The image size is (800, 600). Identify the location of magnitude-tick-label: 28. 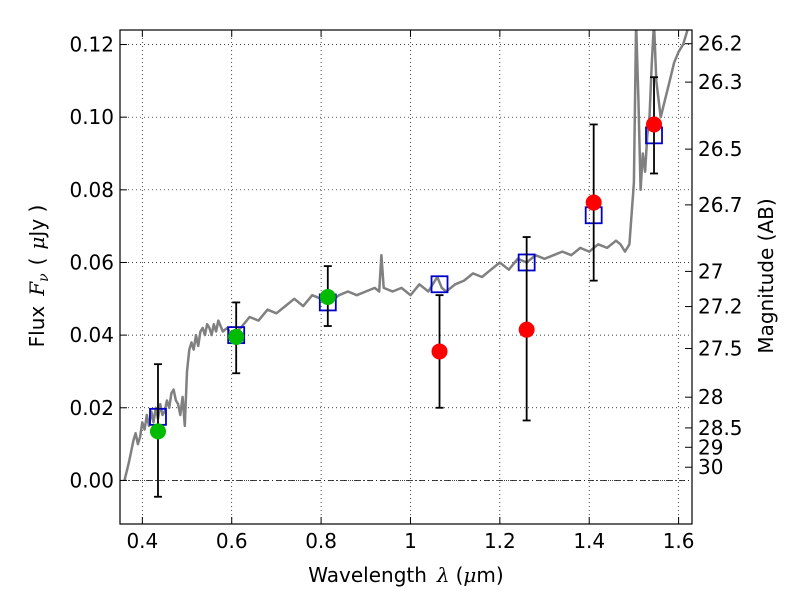
(710, 397).